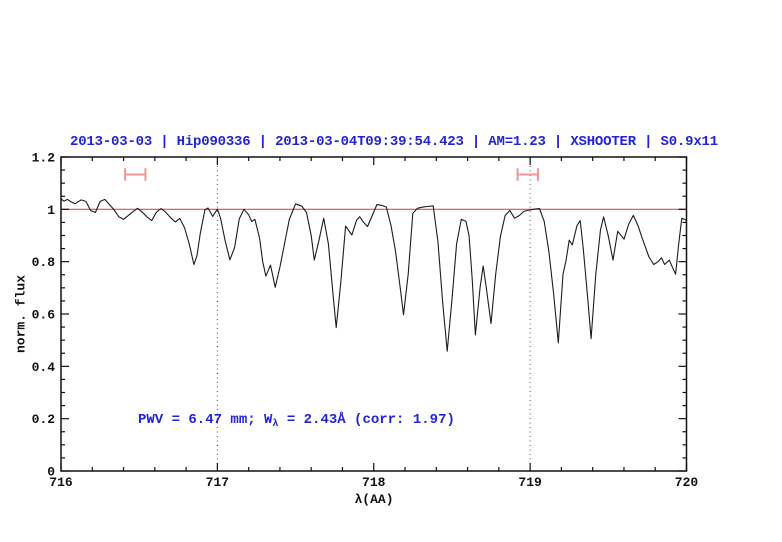 The image size is (782, 542). What do you see at coordinates (205, 420) in the screenshot?
I see `pwv-annotation-text: PWV = 6.47 mm; W` at bounding box center [205, 420].